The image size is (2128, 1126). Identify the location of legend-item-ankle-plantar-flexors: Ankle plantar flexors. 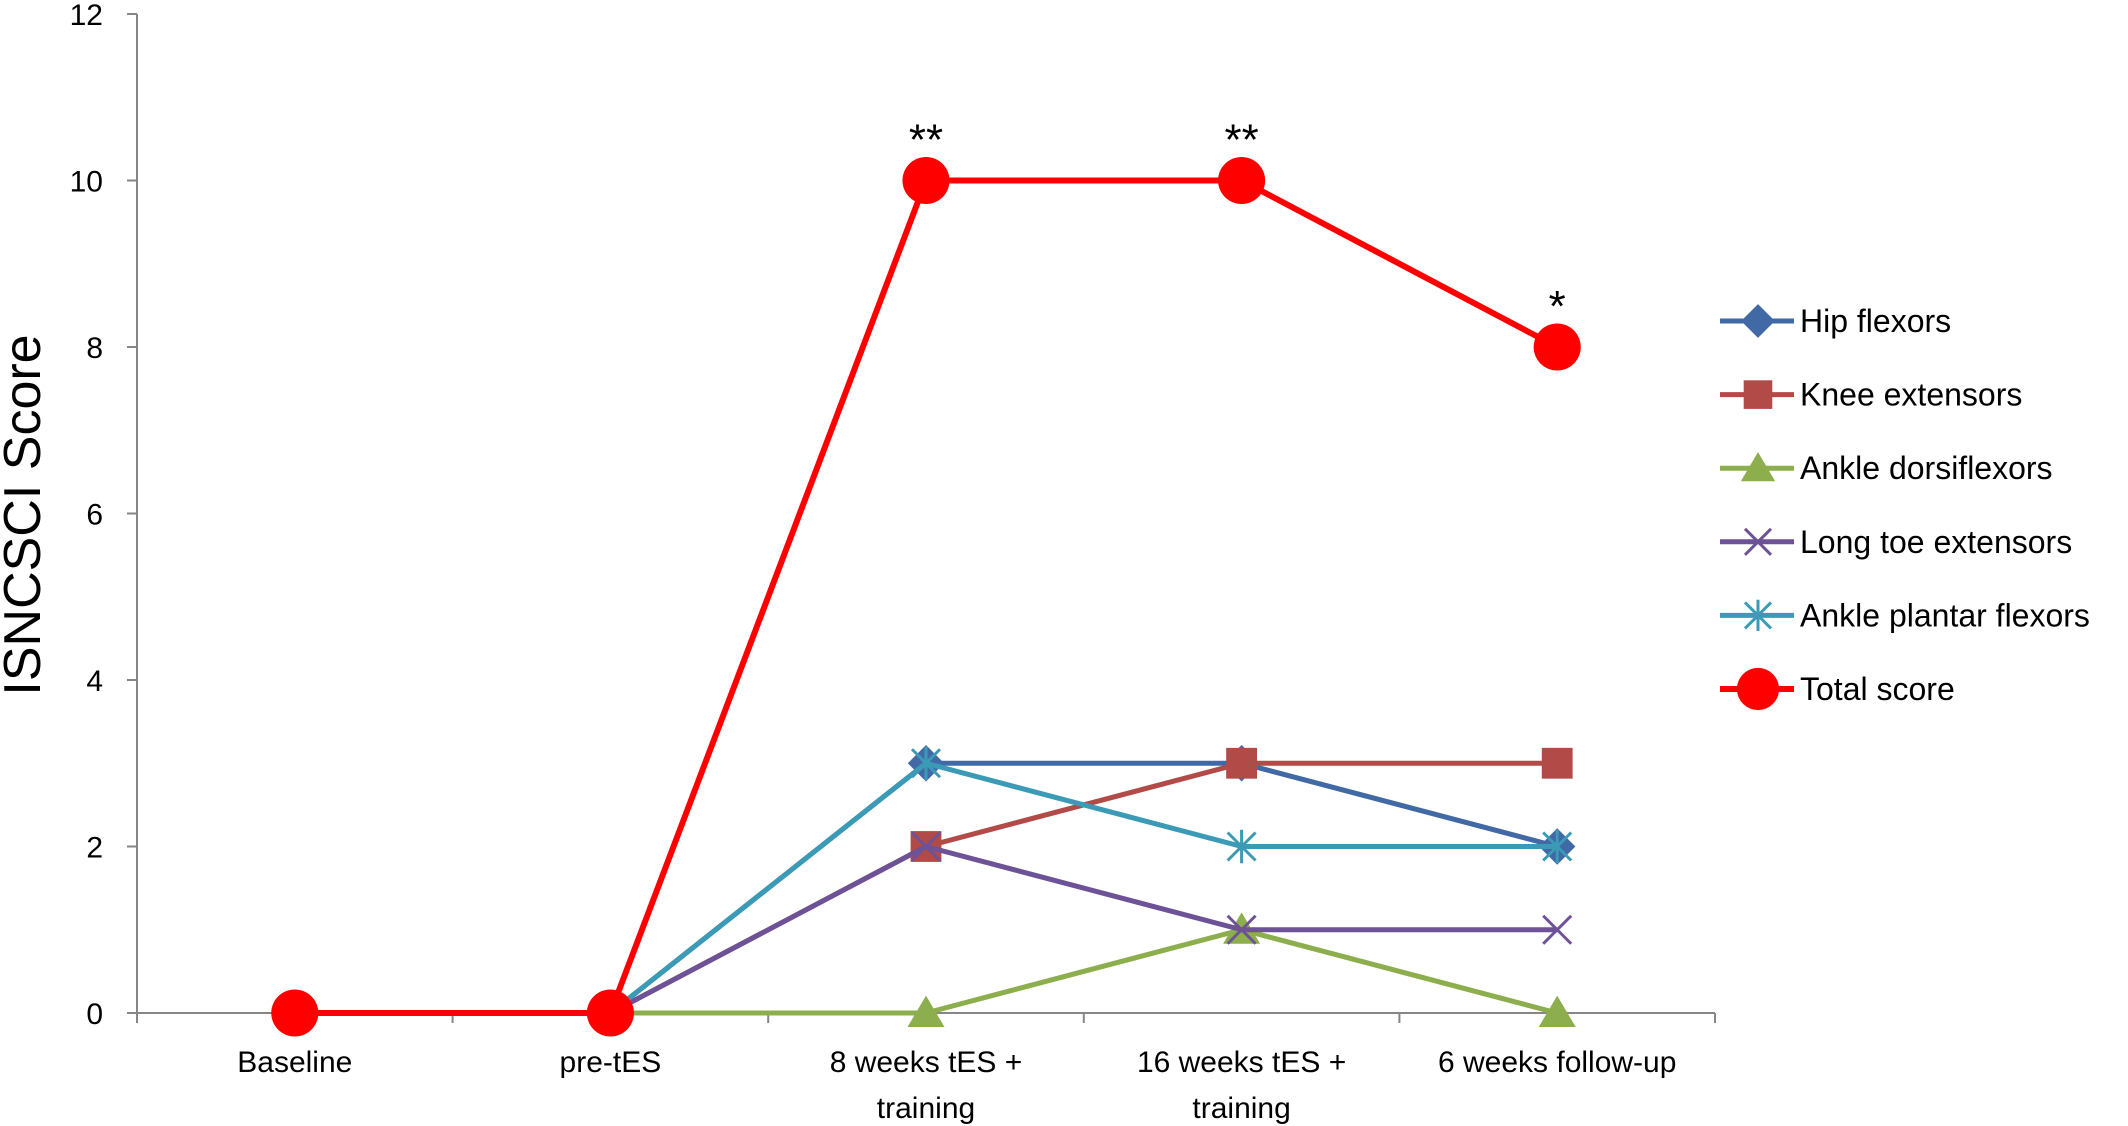
(1905, 615).